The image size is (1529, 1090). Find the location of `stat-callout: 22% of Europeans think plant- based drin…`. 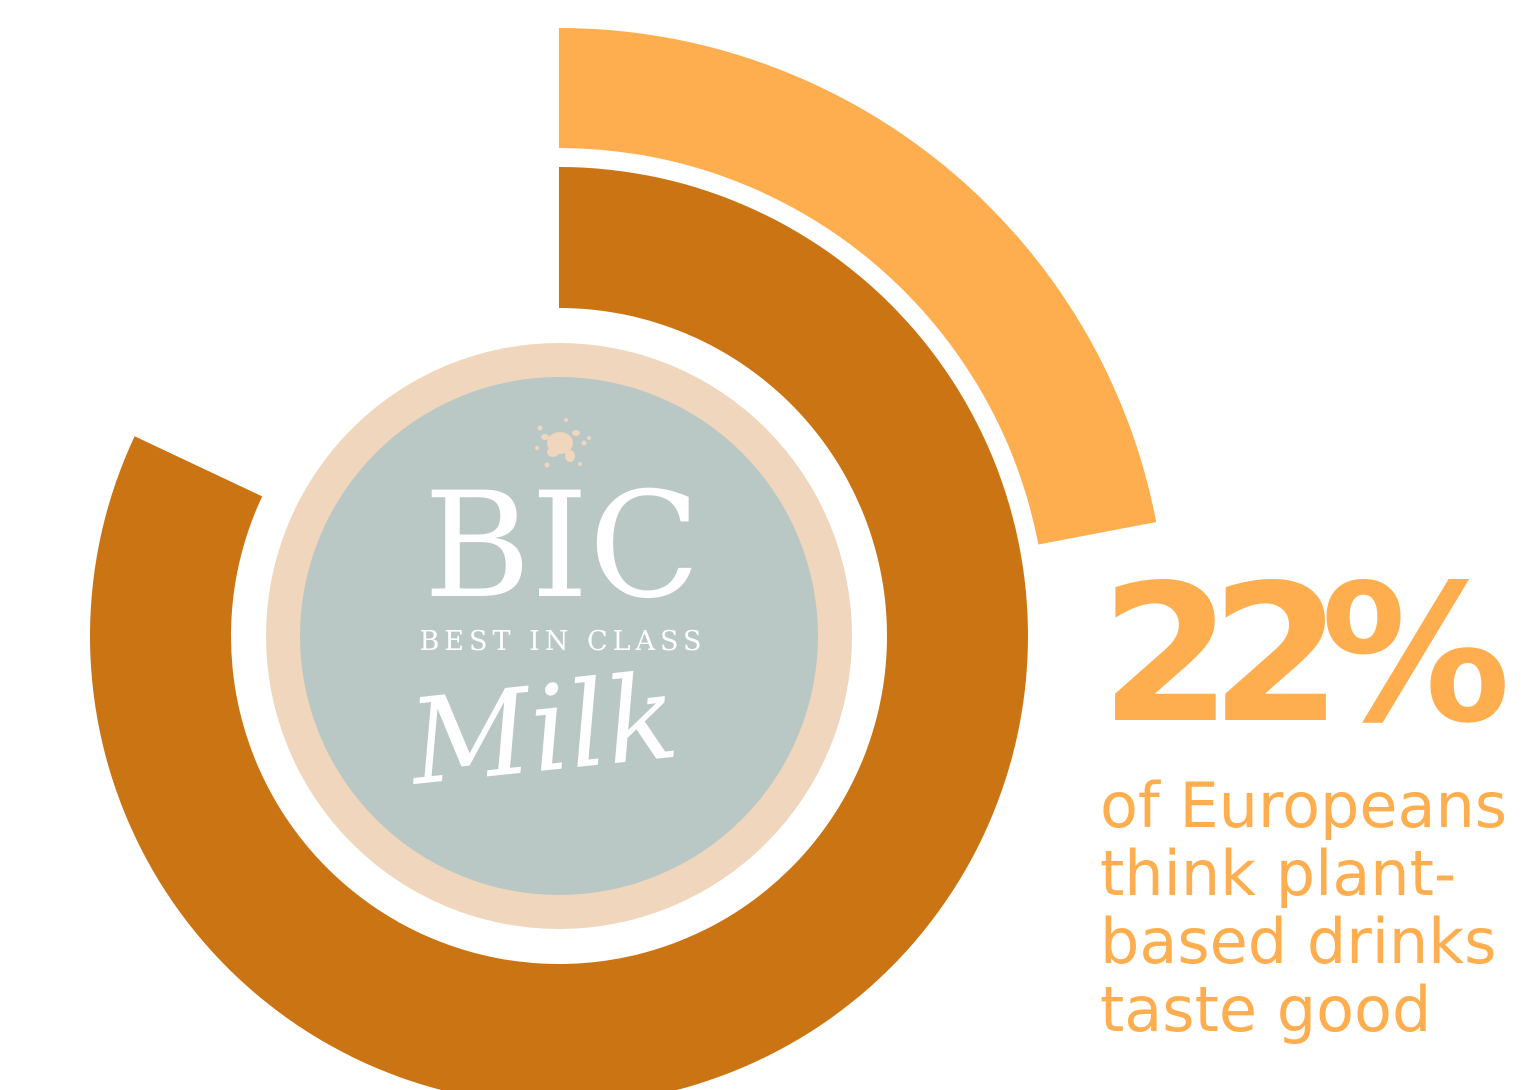

stat-callout: 22% of Europeans think plant- based drin… is located at coordinates (1314, 802).